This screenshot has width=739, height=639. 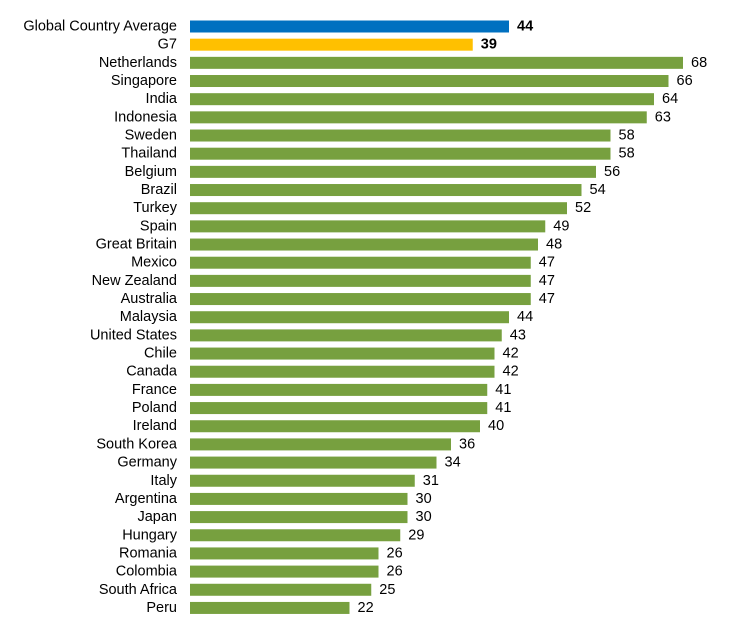 I want to click on value-label-japan: 30, so click(x=424, y=517).